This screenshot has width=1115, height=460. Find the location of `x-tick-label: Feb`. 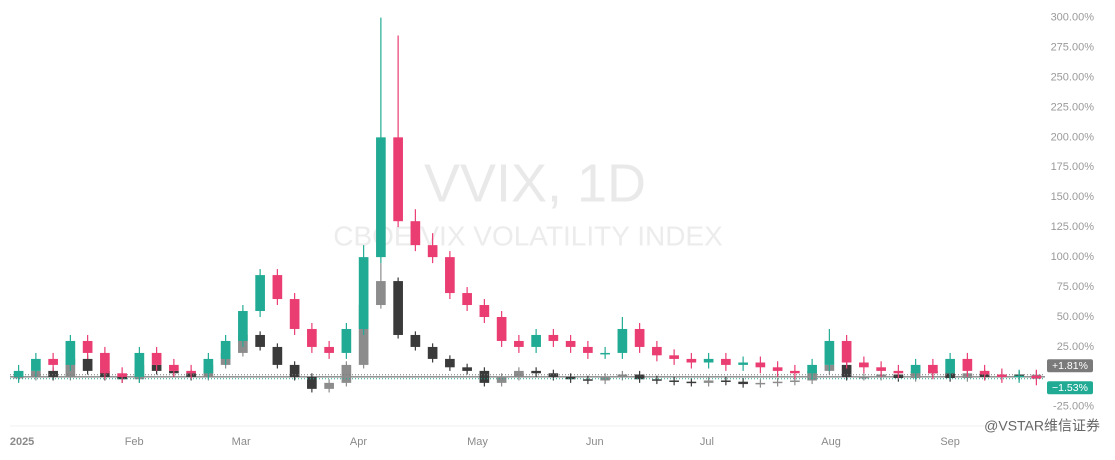

x-tick-label: Feb is located at coordinates (134, 442).